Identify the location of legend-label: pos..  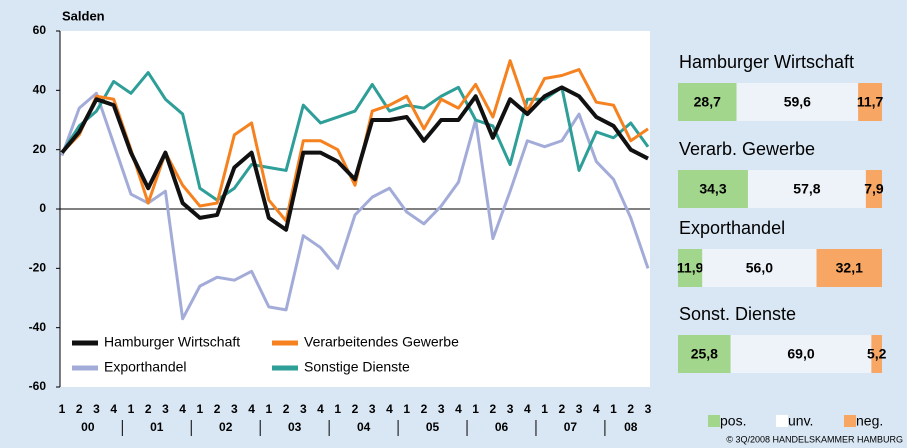
(733, 421).